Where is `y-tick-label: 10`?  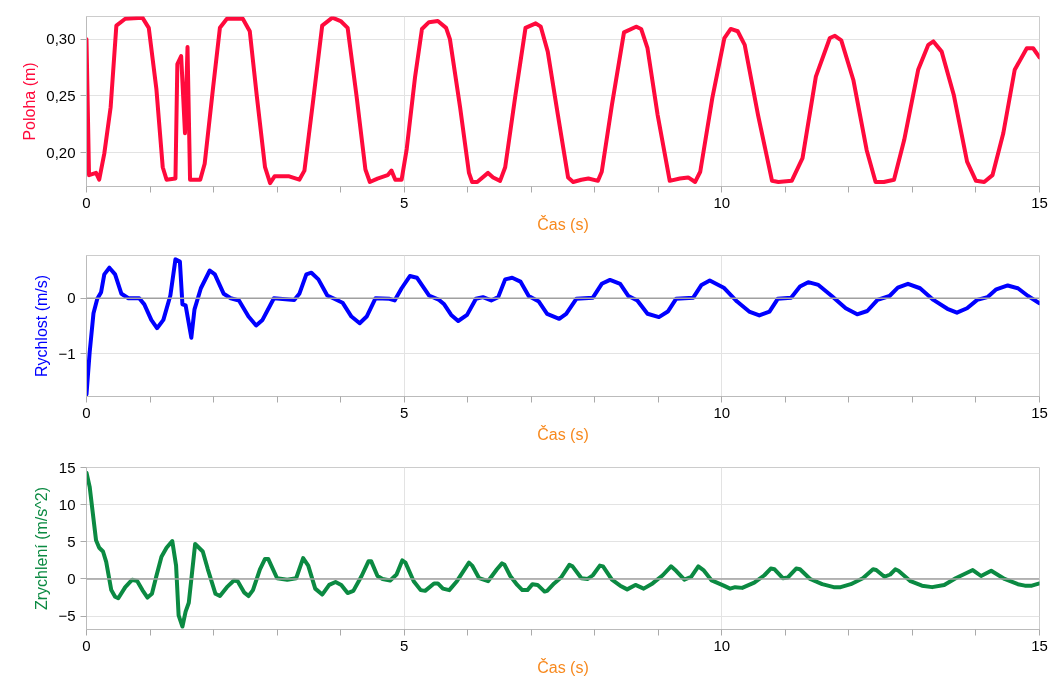 y-tick-label: 10 is located at coordinates (67, 504).